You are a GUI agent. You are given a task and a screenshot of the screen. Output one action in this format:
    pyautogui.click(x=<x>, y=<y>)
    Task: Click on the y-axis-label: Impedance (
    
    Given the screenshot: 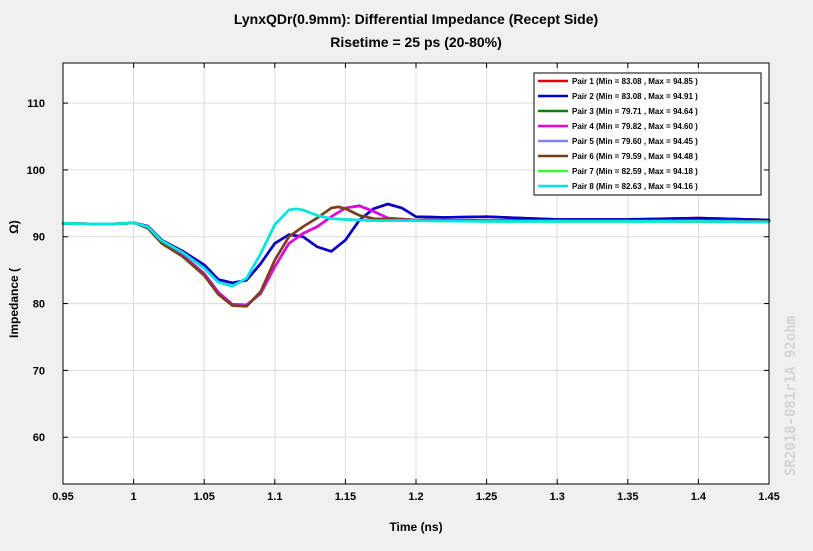 What is the action you would take?
    pyautogui.click(x=14, y=303)
    